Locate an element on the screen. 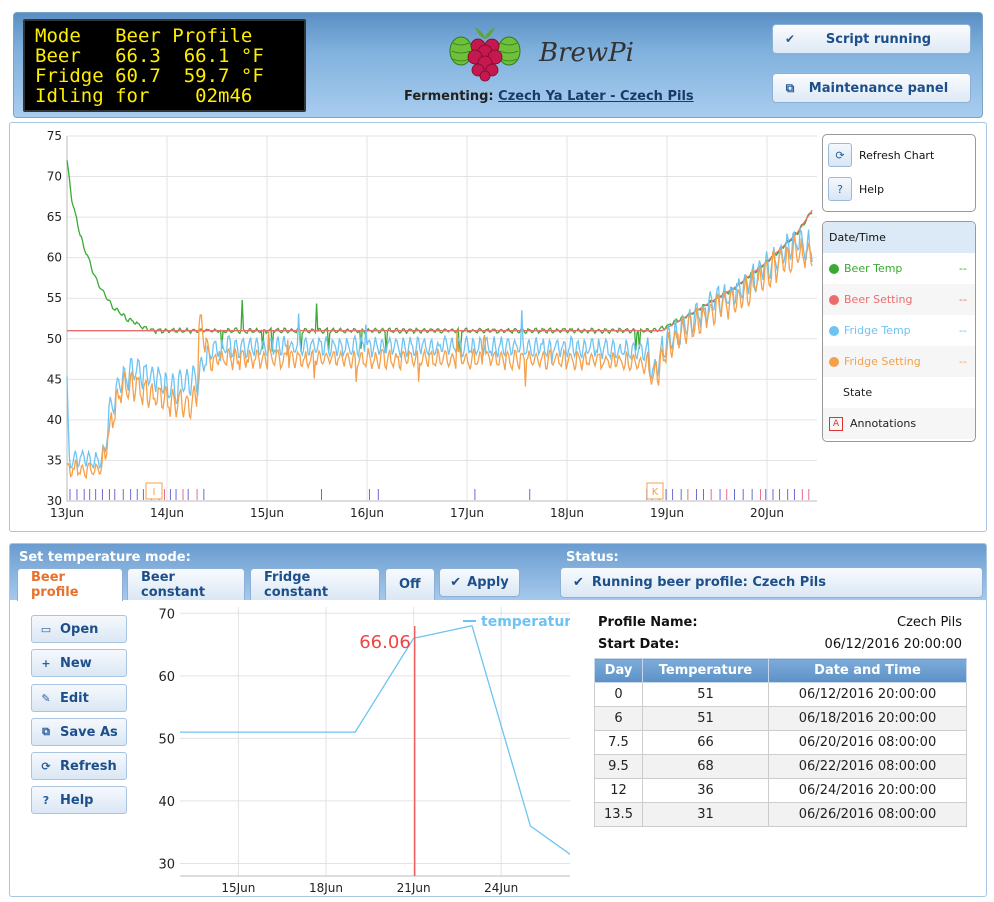 This screenshot has height=902, width=994. table-row: 13.5 31 06/26/2016 08:00:00 is located at coordinates (780, 814).